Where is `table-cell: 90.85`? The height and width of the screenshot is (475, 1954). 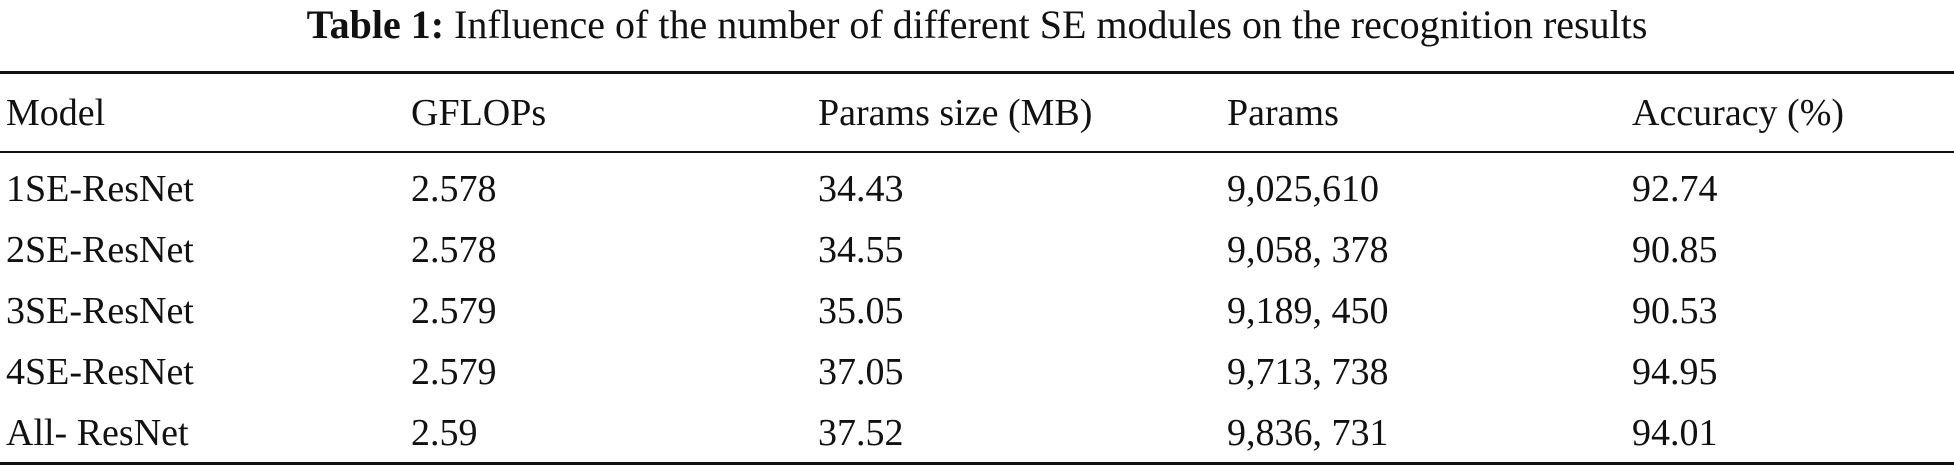
table-cell: 90.85 is located at coordinates (1675, 250).